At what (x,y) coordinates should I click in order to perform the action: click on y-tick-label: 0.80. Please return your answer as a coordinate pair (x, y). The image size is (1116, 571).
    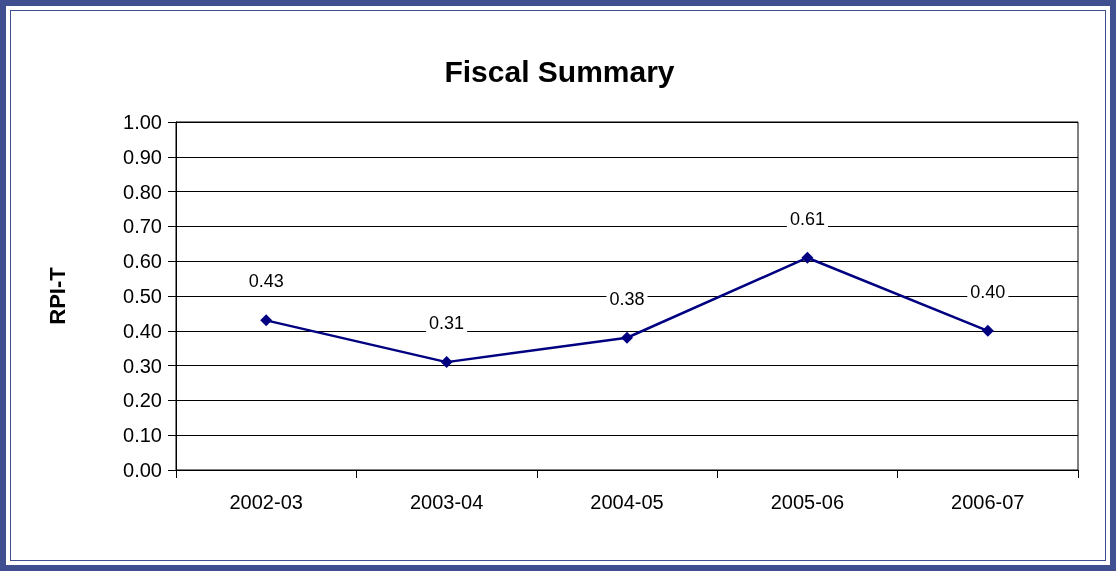
    Looking at the image, I should click on (142, 191).